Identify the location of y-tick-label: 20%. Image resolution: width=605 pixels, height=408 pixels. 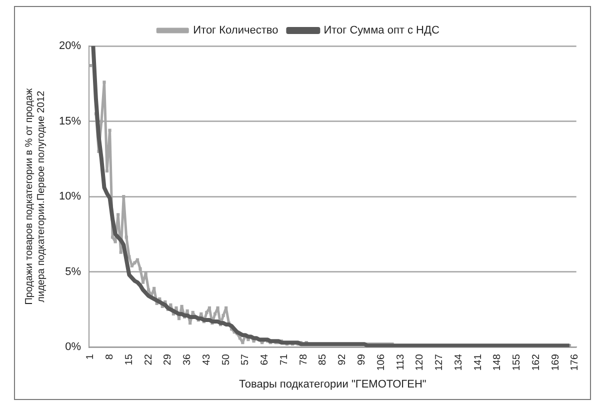
(70, 46).